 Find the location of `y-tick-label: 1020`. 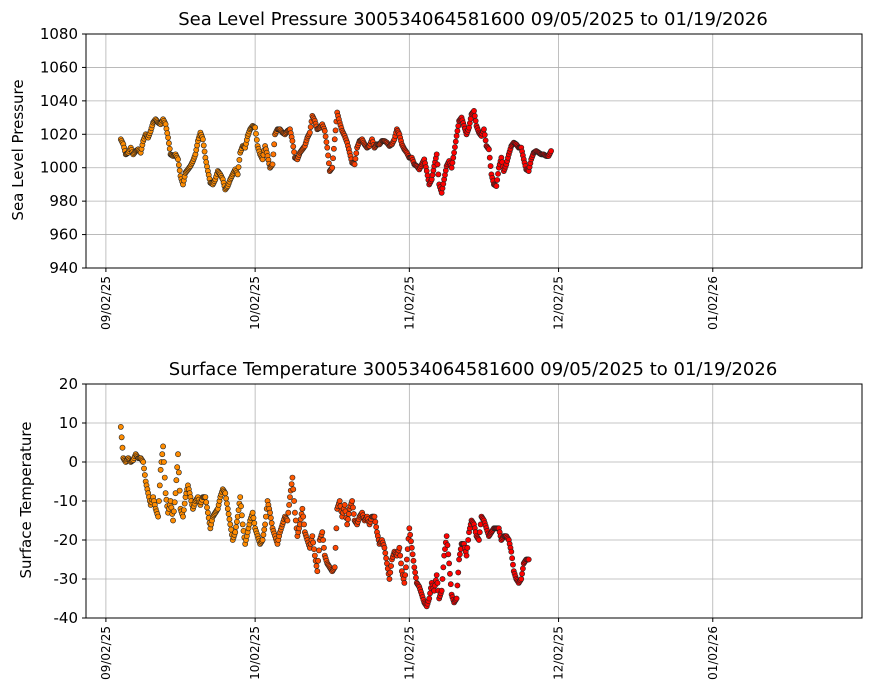

y-tick-label: 1020 is located at coordinates (59, 134).